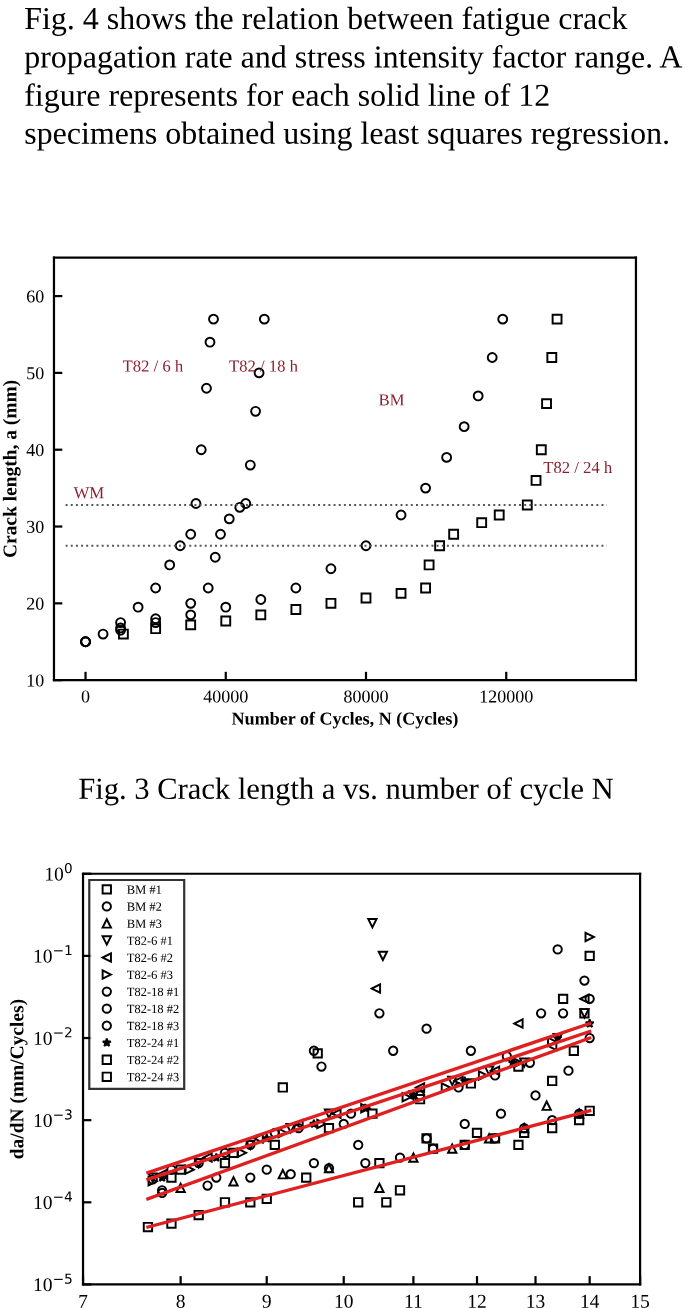  I want to click on y-tick-label: 30, so click(35, 526).